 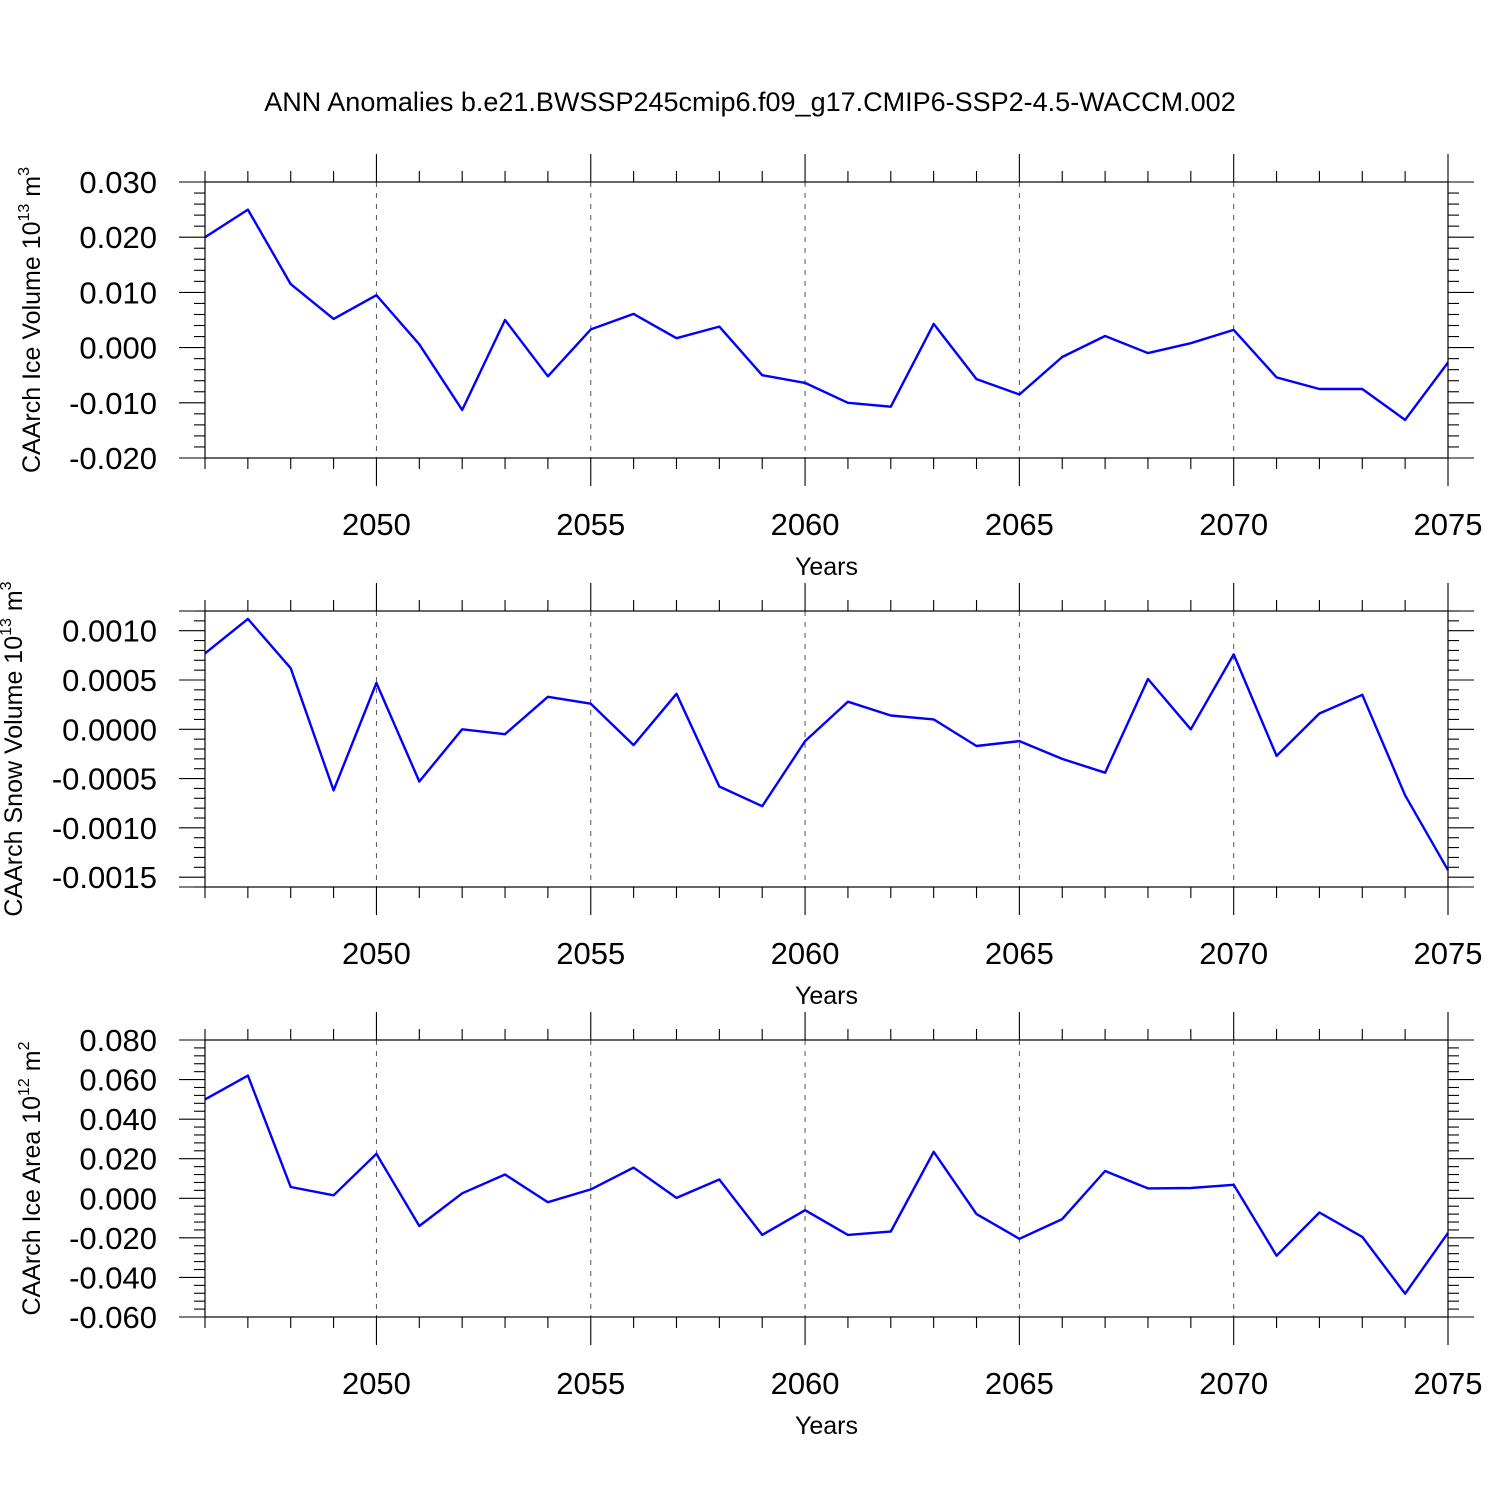 I want to click on panel-snow-volume-ytick-labels: 0.0010 0.0005 0.0000 -0.0005 -0.0010 -0.0015, so click(x=104, y=754).